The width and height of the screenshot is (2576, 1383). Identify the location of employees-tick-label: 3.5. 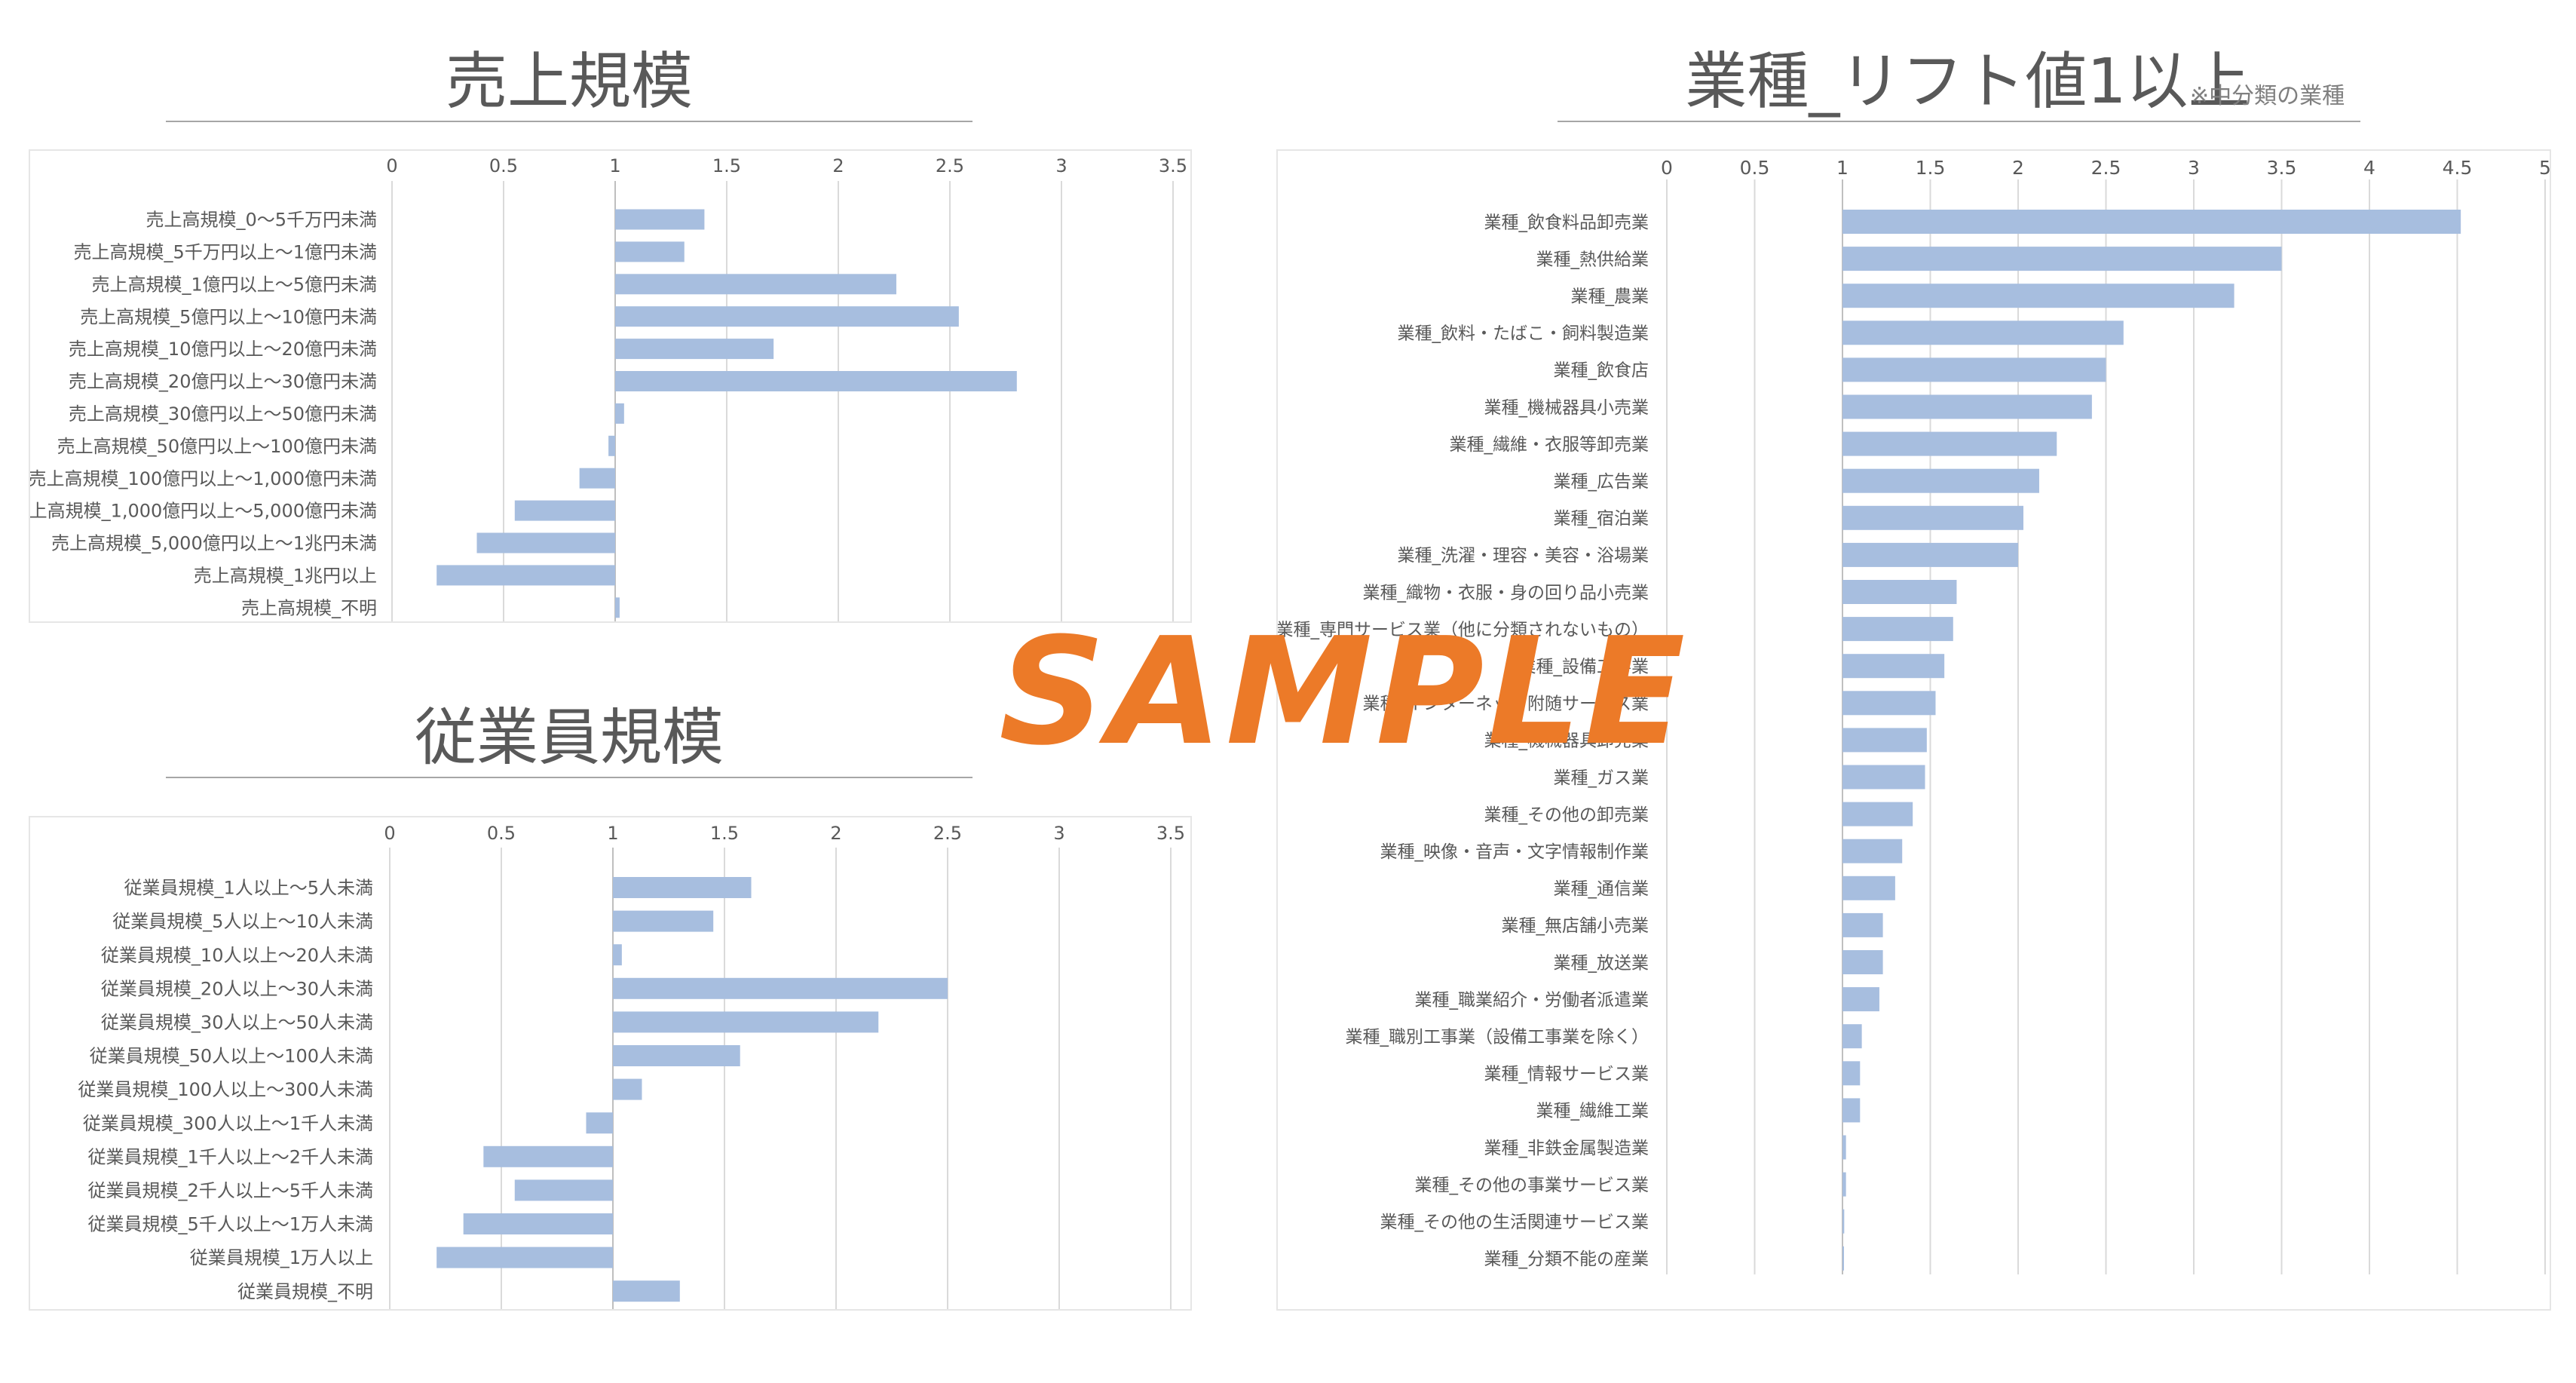
(1170, 833).